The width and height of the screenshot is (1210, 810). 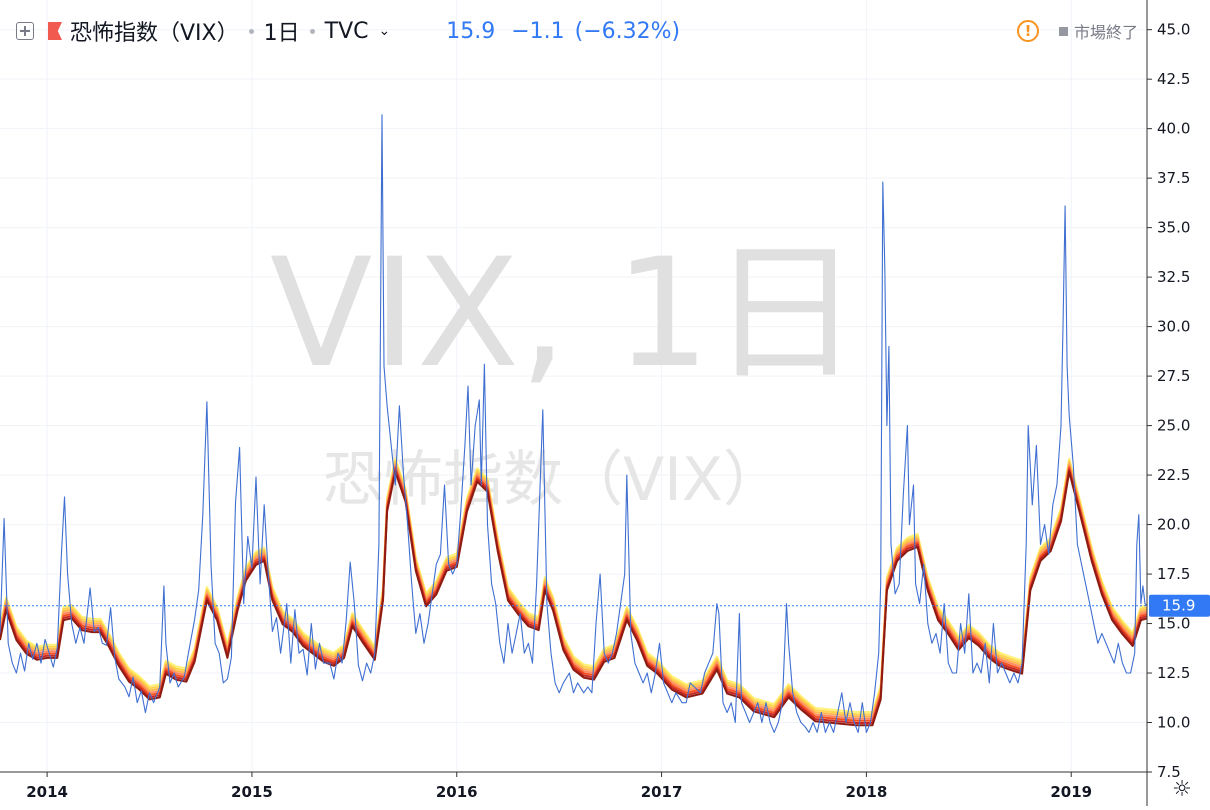 I want to click on last-price-value: 15.9, so click(x=471, y=31).